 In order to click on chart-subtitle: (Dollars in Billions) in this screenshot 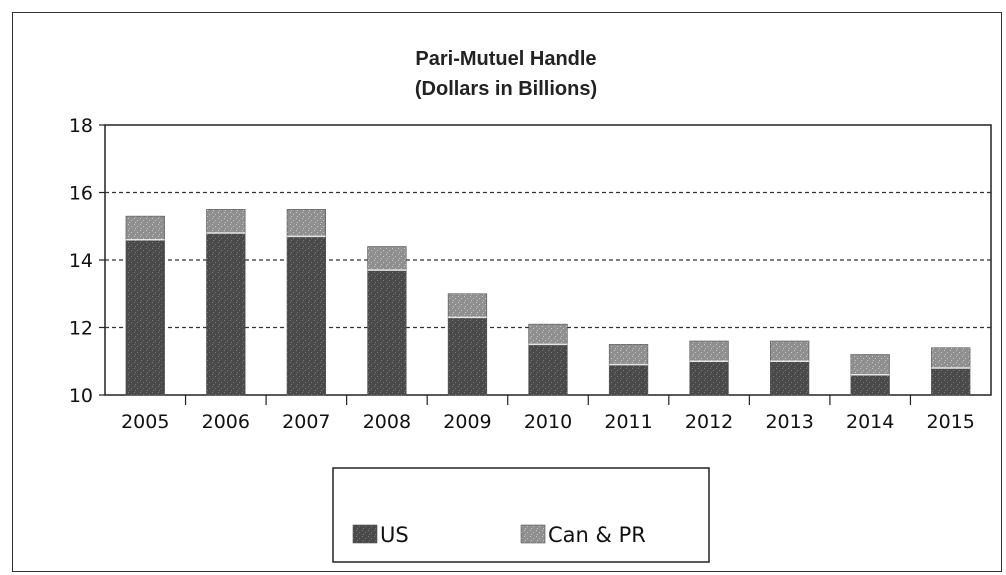, I will do `click(506, 89)`.